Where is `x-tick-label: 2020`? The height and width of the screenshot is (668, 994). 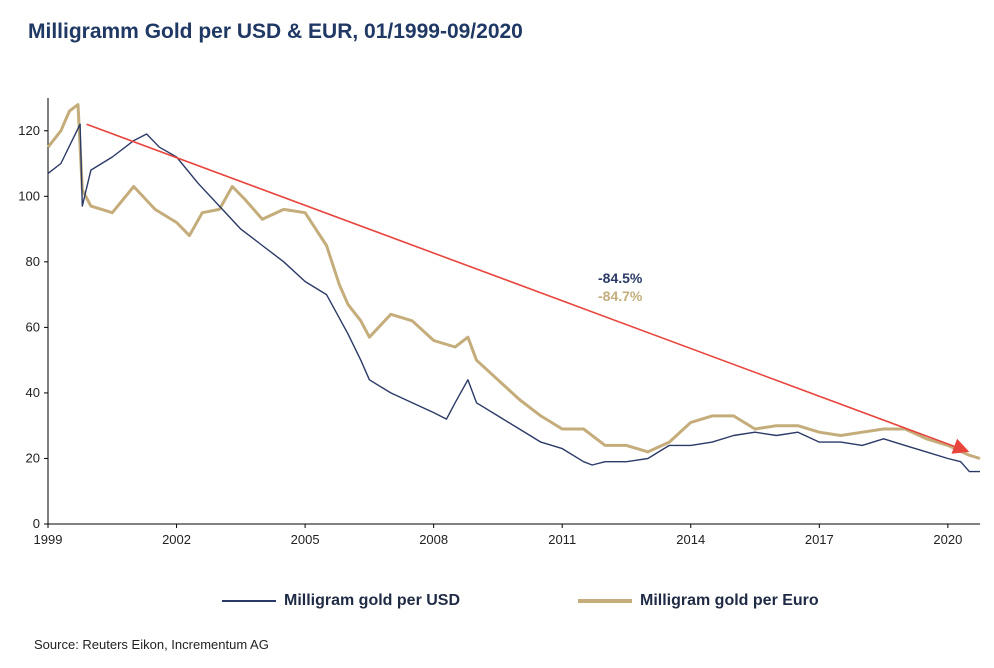 x-tick-label: 2020 is located at coordinates (947, 539).